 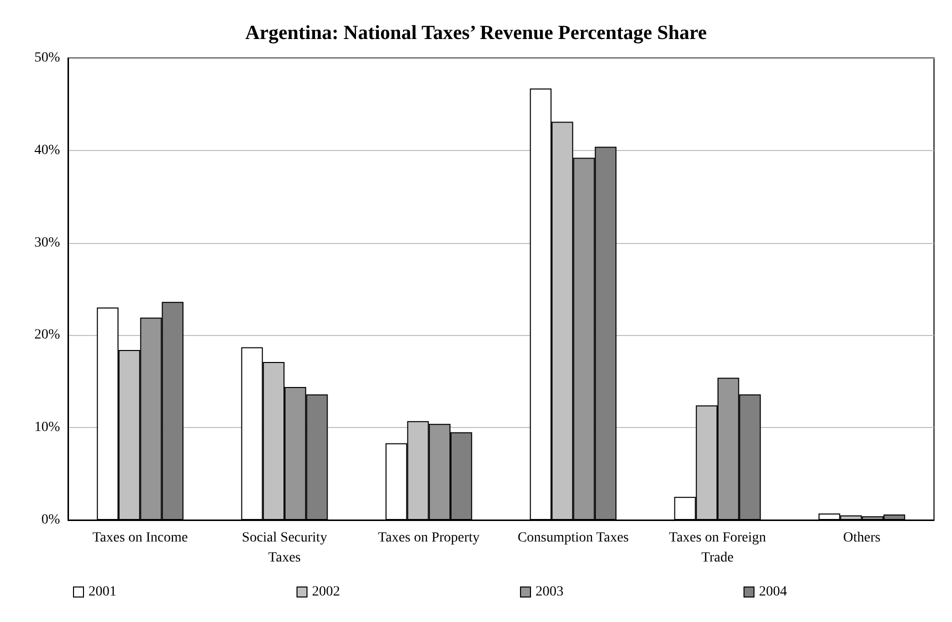 I want to click on y-tick-label: 50%, so click(x=47, y=58).